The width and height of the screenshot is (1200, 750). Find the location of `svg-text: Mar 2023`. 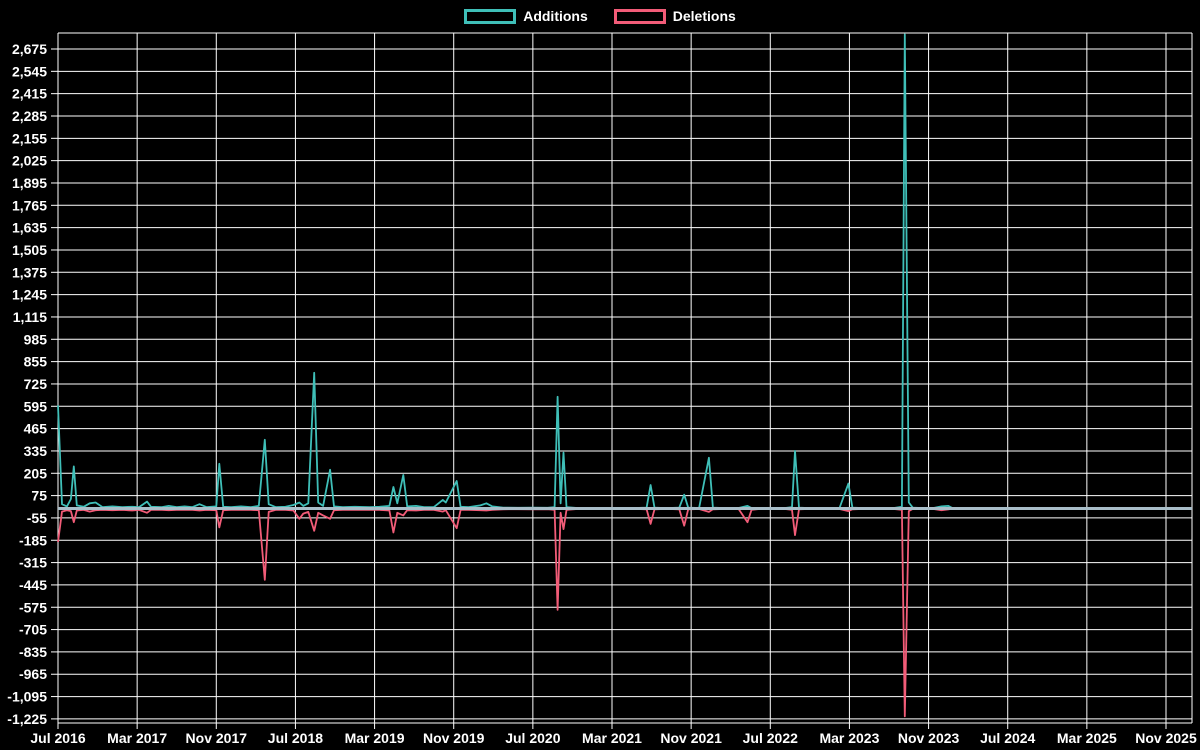

svg-text: Mar 2023 is located at coordinates (849, 738).